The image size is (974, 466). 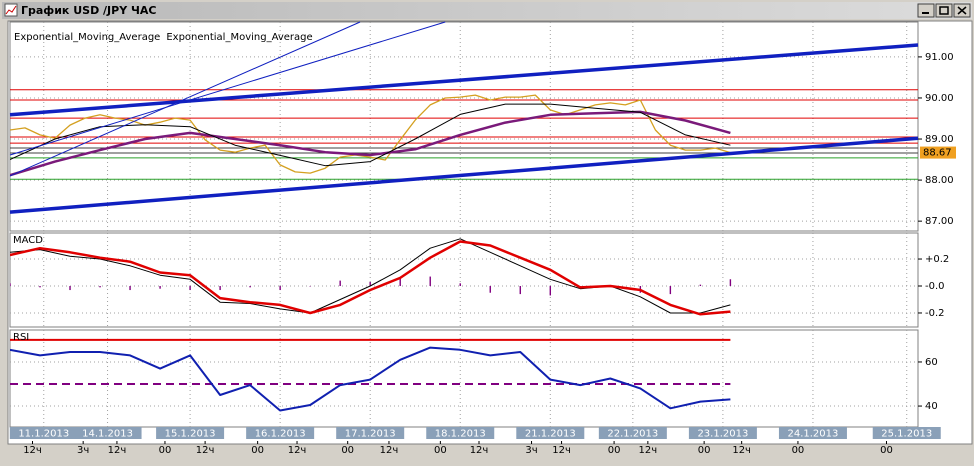 I want to click on y-tick-label: 90.00, so click(x=939, y=98).